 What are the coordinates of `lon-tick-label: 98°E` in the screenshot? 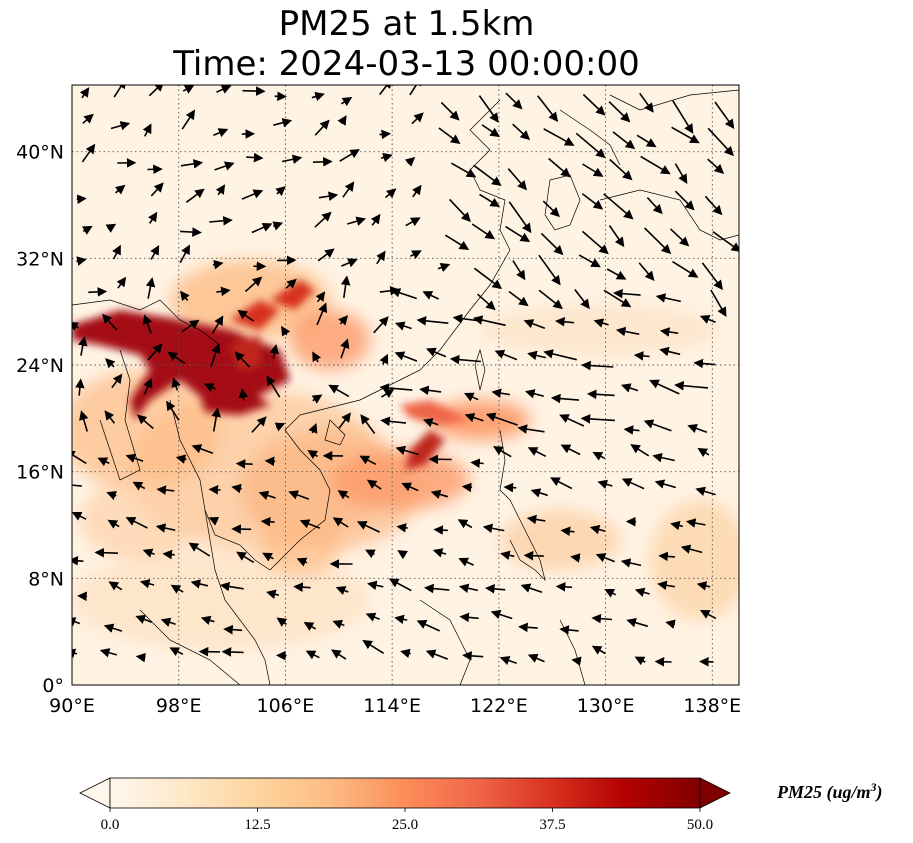 It's located at (179, 706).